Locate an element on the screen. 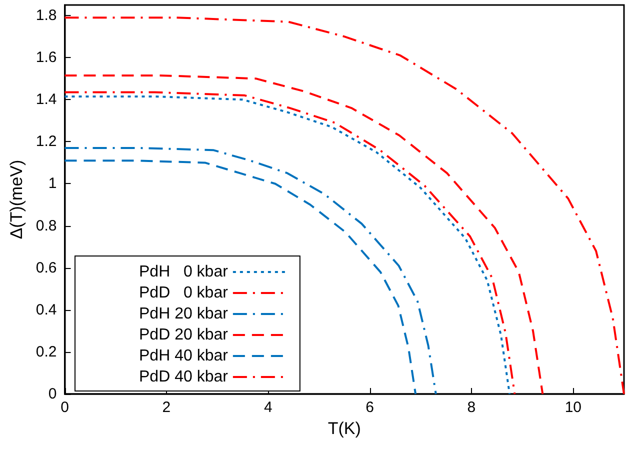 This screenshot has height=455, width=626. legend-label: PdD 40 kbar is located at coordinates (184, 377).